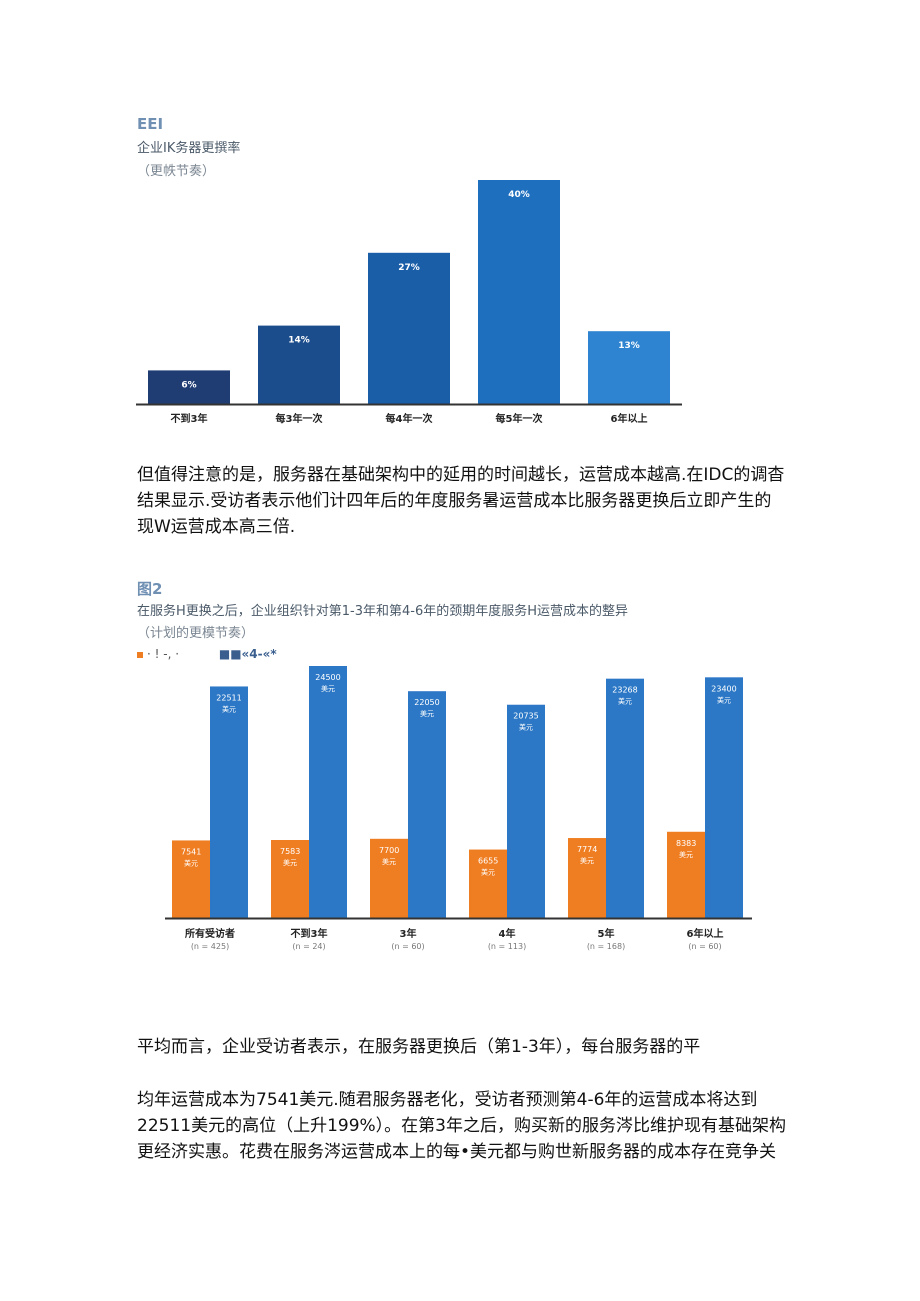  I want to click on x-tick-note: (n = 113), so click(507, 946).